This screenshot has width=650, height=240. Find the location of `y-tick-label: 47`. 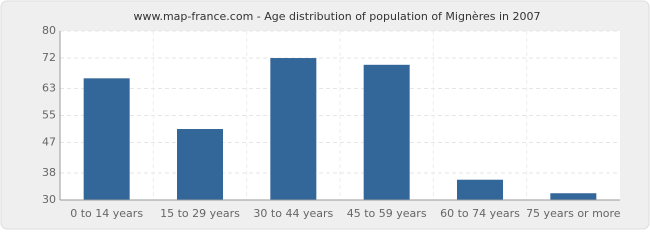

y-tick-label: 47 is located at coordinates (49, 142).